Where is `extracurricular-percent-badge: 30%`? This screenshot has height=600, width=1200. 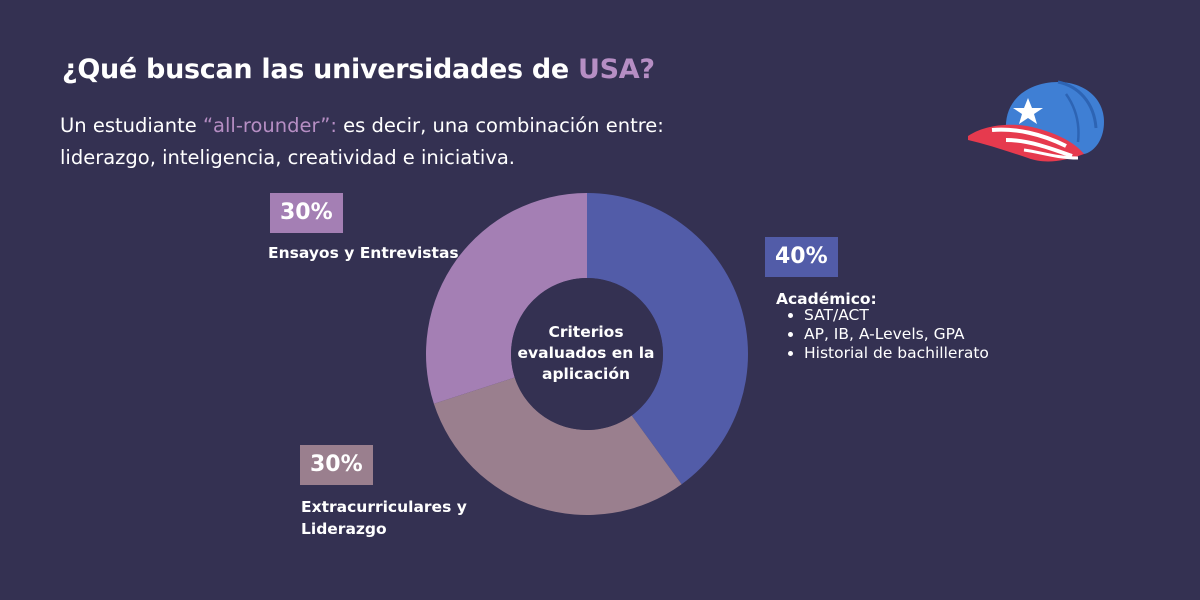 extracurricular-percent-badge: 30% is located at coordinates (336, 465).